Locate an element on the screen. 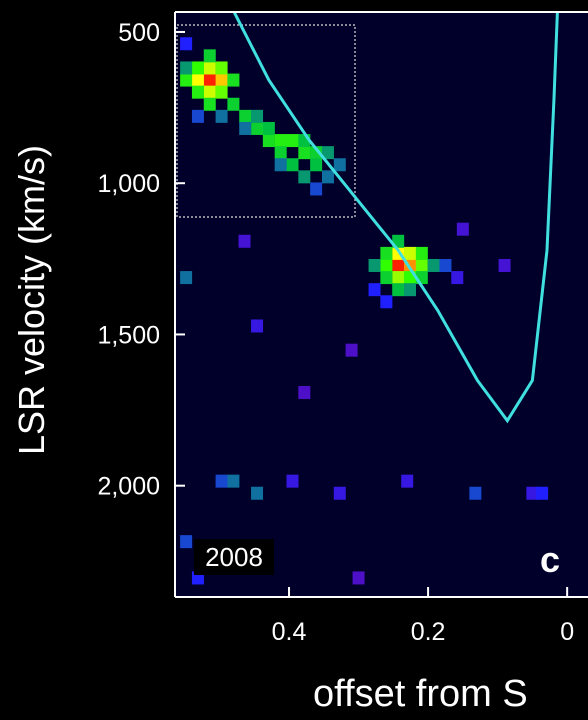  y-axis-label: LSR velocity (km/s) is located at coordinates (31, 300).